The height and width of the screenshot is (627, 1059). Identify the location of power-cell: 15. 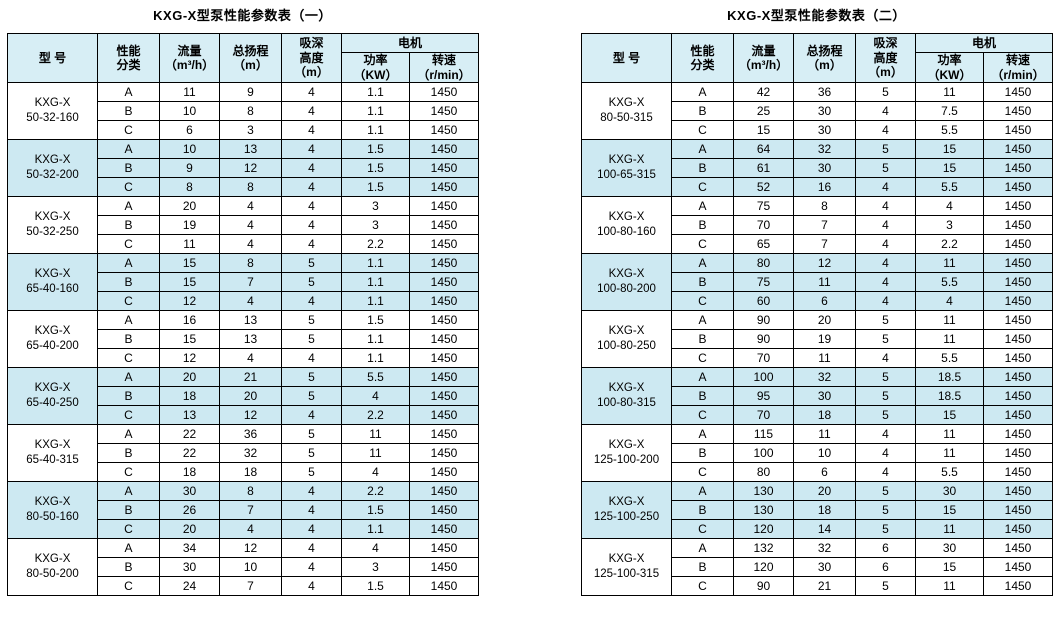
(949, 510).